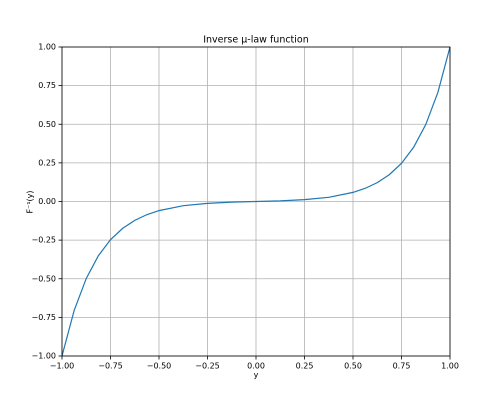  I want to click on x-tick-label: −0.75, so click(110, 366).